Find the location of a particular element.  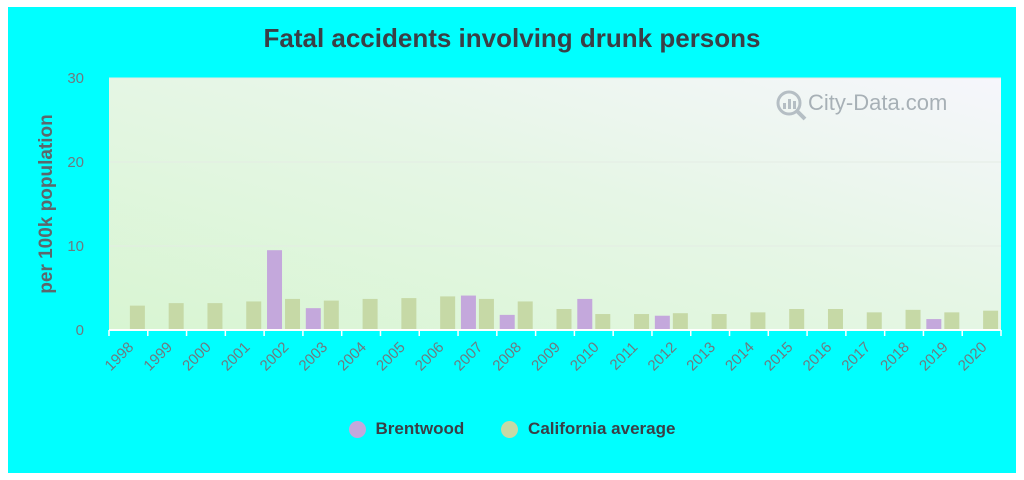

y-tick-label: 0 is located at coordinates (80, 330).